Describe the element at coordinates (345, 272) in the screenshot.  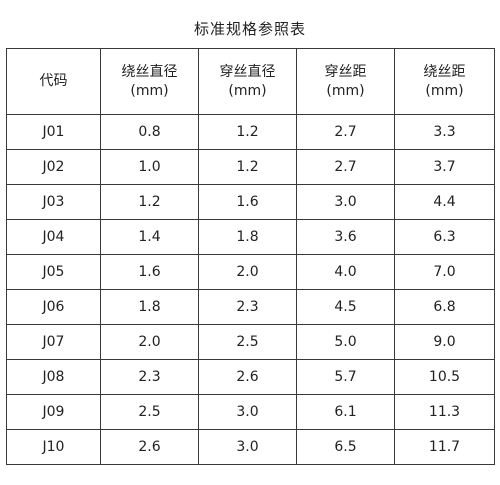
I see `cell-thread-pitch: 4.0` at that location.